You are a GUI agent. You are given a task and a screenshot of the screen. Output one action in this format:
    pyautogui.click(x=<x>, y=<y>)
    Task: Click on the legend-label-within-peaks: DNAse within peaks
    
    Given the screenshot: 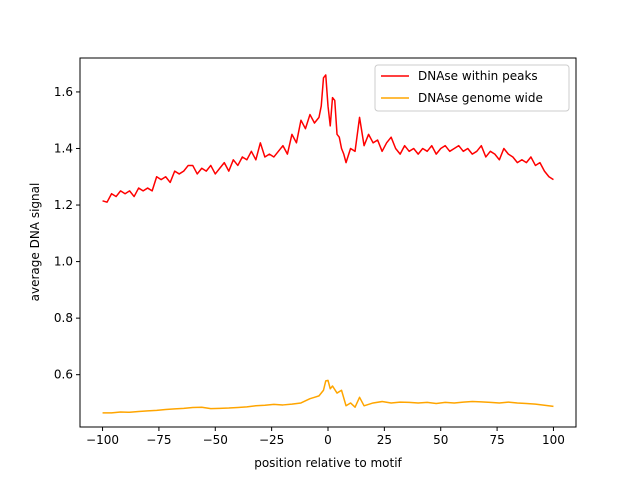 What is the action you would take?
    pyautogui.click(x=478, y=76)
    